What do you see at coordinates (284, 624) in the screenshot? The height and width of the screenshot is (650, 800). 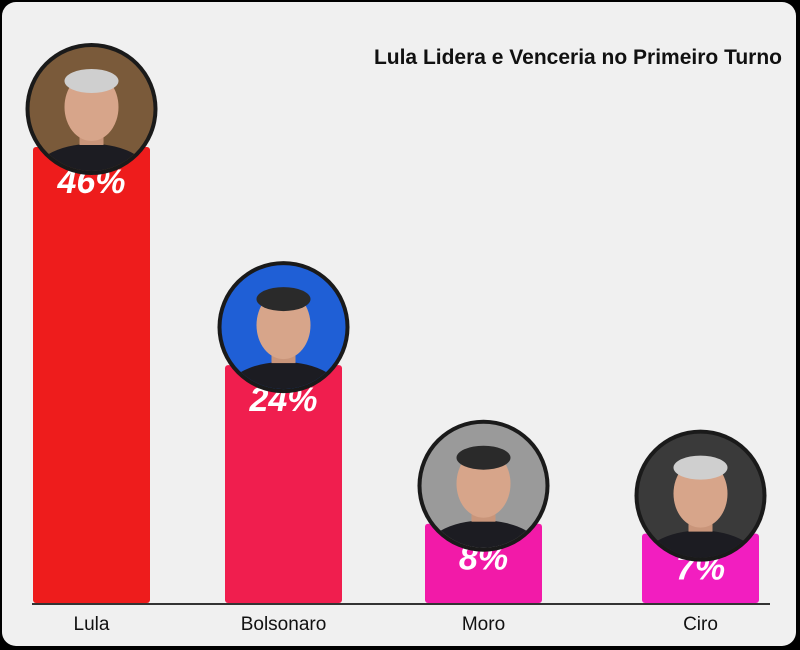 I see `category-label-bolsonaro: Bolsonaro` at bounding box center [284, 624].